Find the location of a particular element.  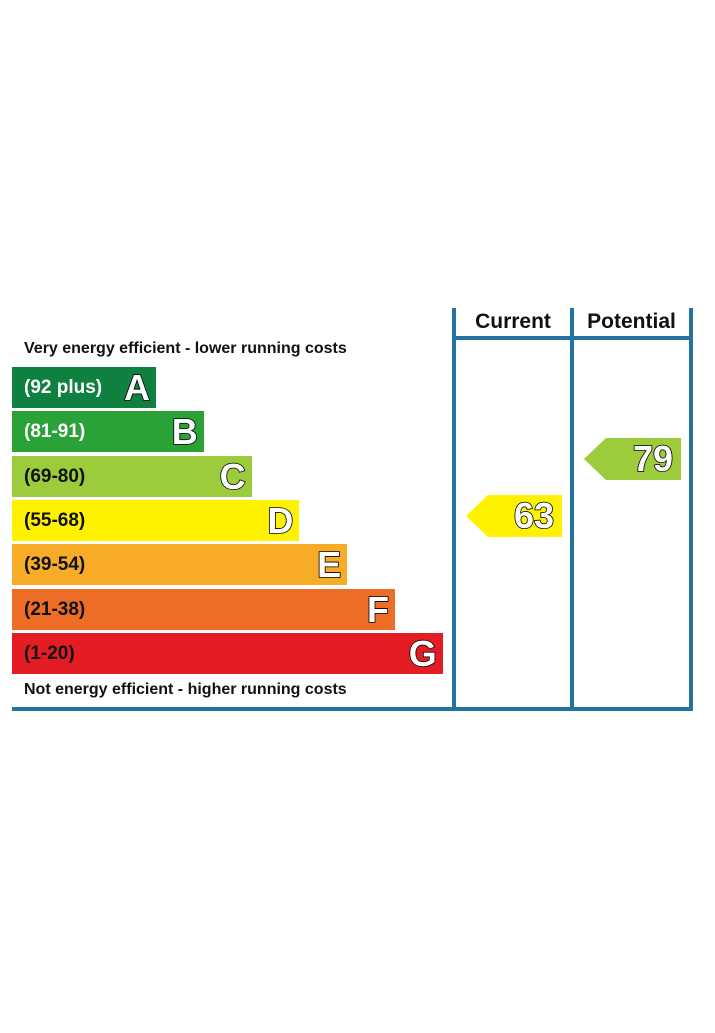

potential-rating-value: 79 is located at coordinates (653, 458).